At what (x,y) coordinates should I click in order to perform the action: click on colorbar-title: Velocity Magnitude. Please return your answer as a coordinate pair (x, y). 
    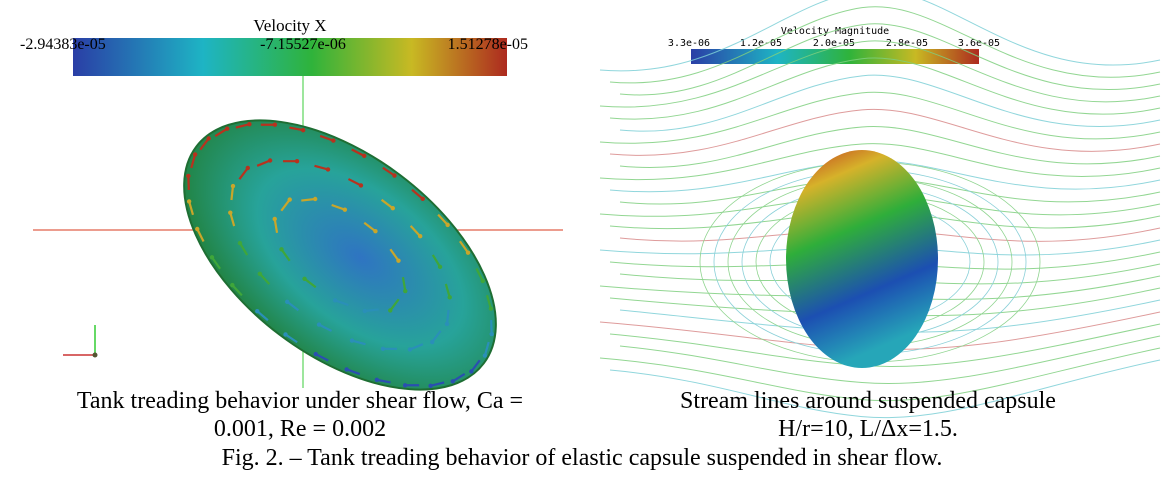
    Looking at the image, I should click on (835, 31).